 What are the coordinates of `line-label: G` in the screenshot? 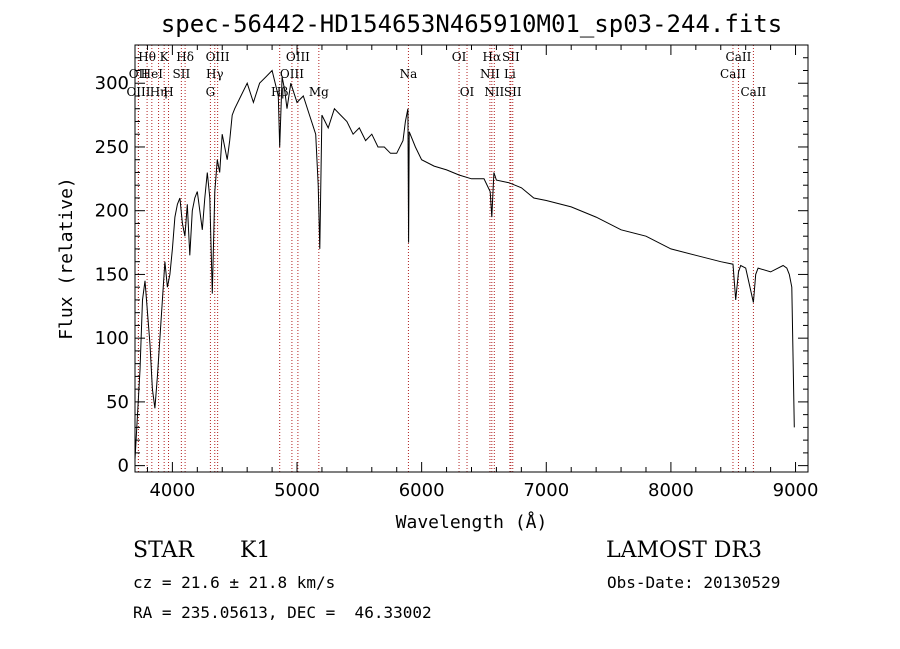 It's located at (211, 92).